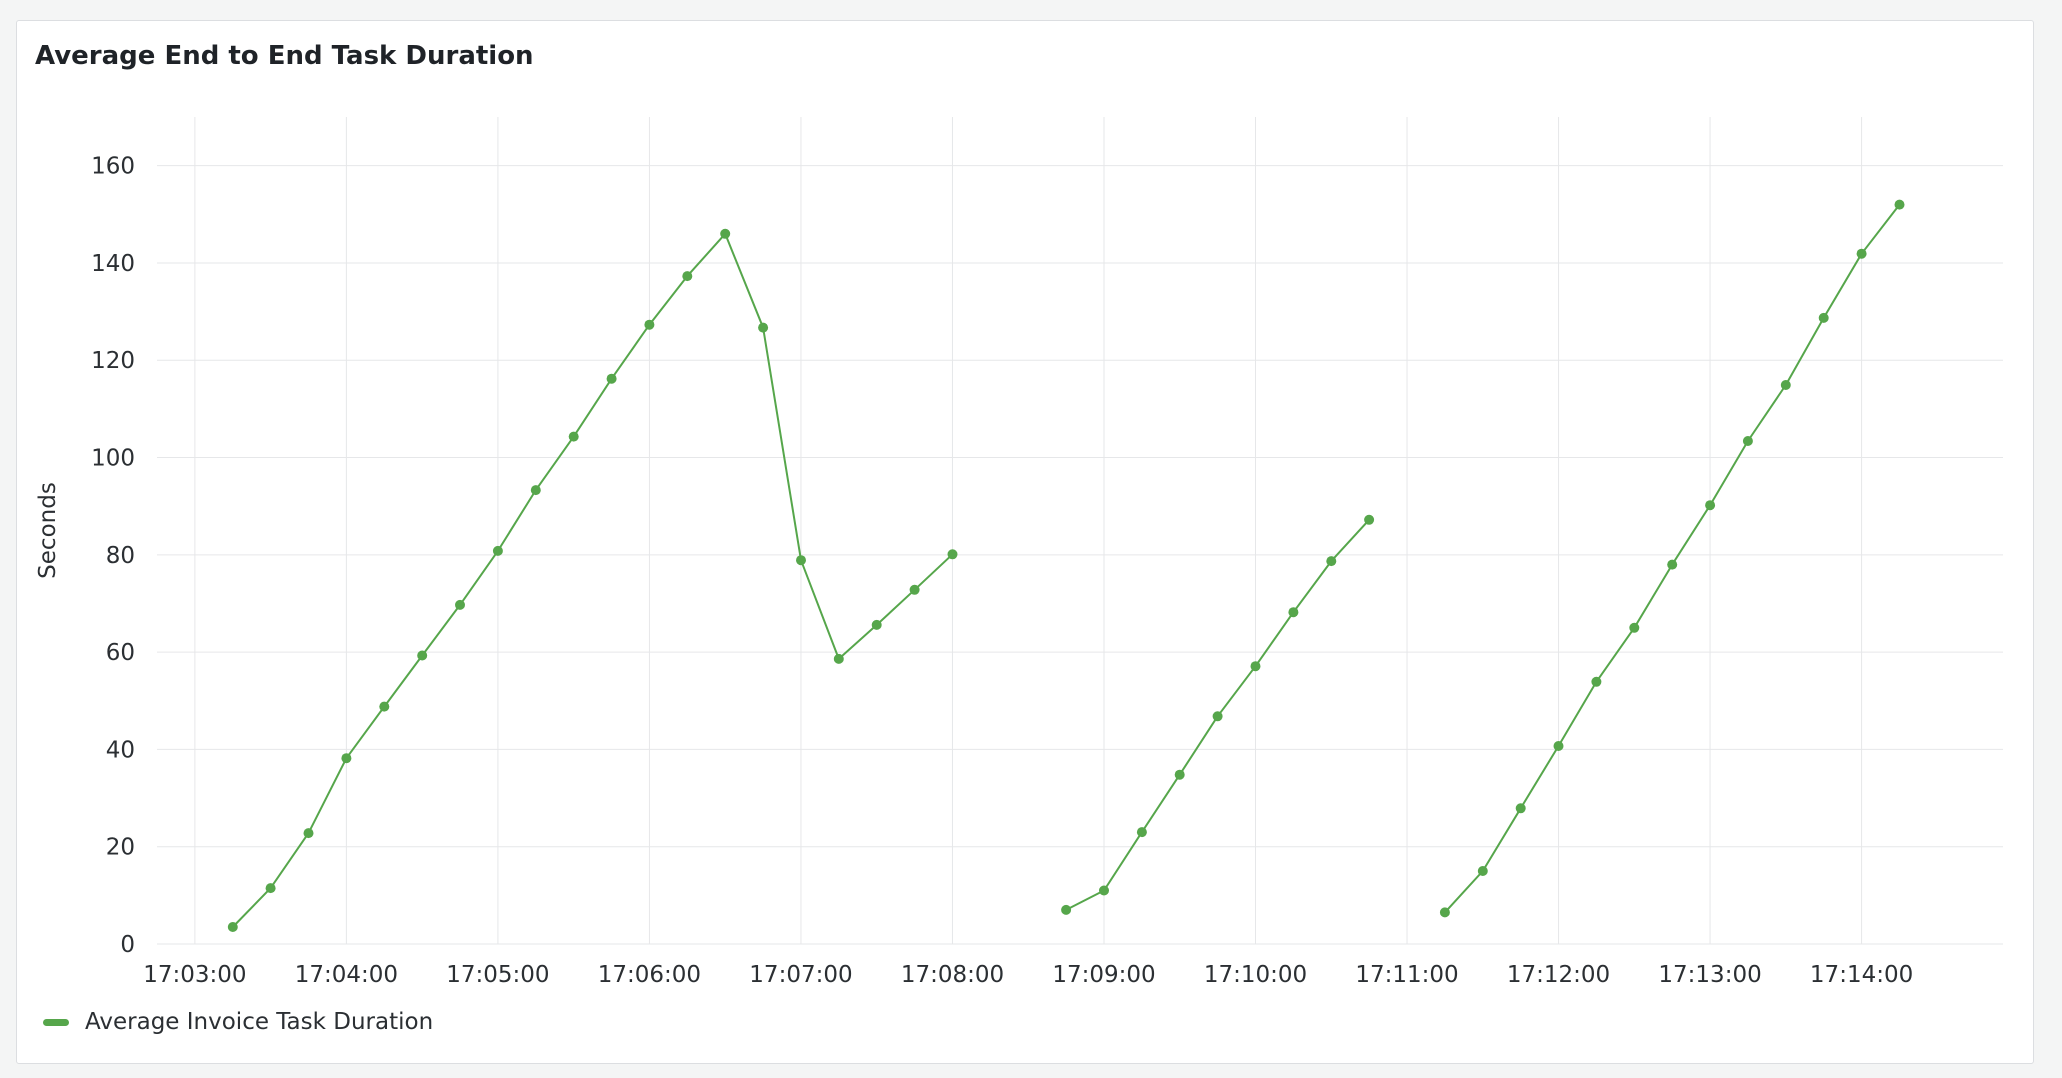  Describe the element at coordinates (120, 848) in the screenshot. I see `y-tick-label: 20` at that location.